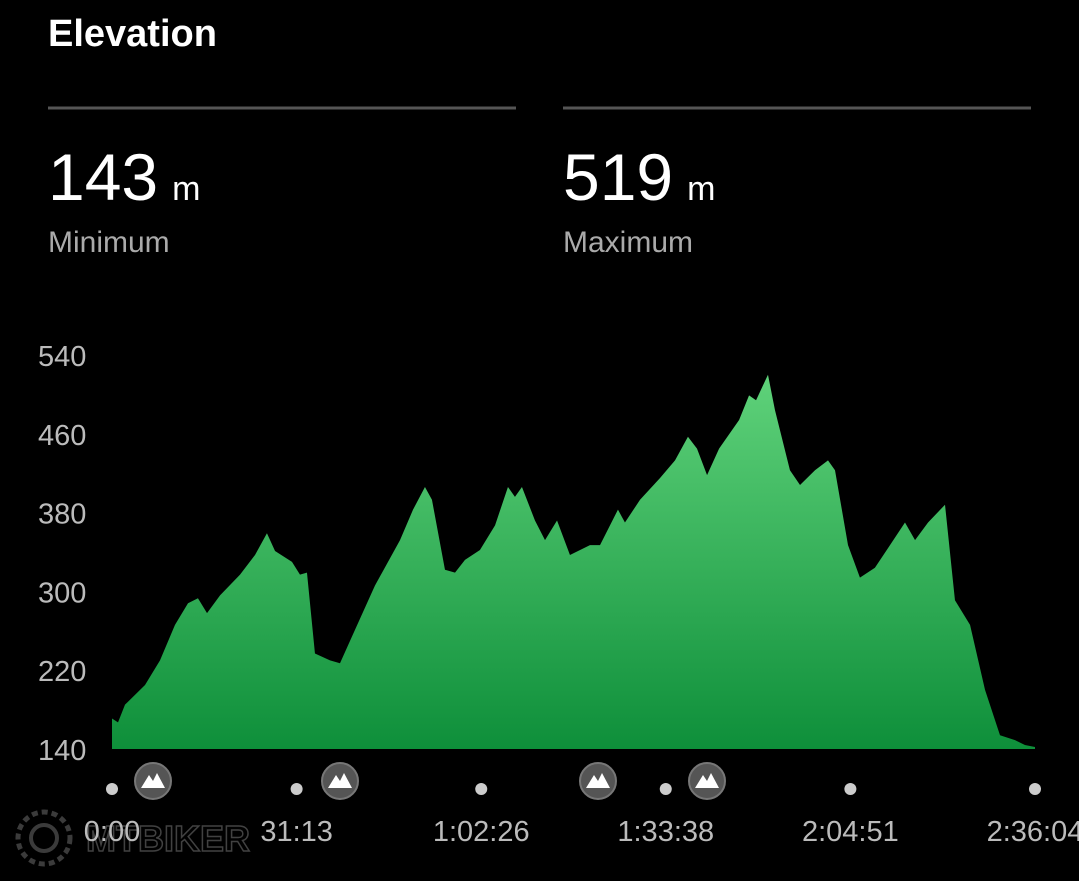 The image size is (1079, 881). I want to click on x-tick-label: 2:04:51, so click(850, 832).